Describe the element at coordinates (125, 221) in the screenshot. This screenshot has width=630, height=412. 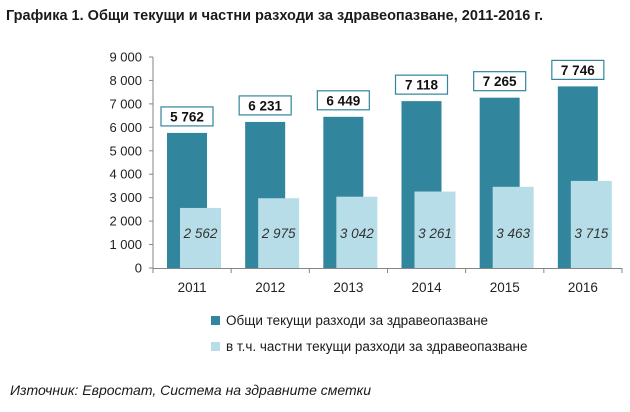
I see `y-tick-label: 2 000` at that location.